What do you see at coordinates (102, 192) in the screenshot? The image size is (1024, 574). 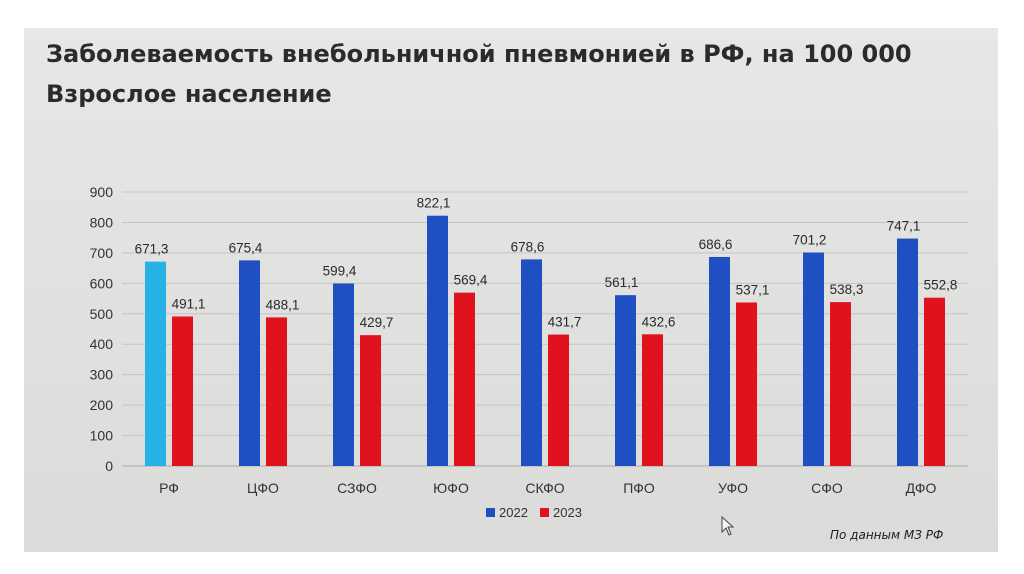 I see `y-tick-label: 900` at bounding box center [102, 192].